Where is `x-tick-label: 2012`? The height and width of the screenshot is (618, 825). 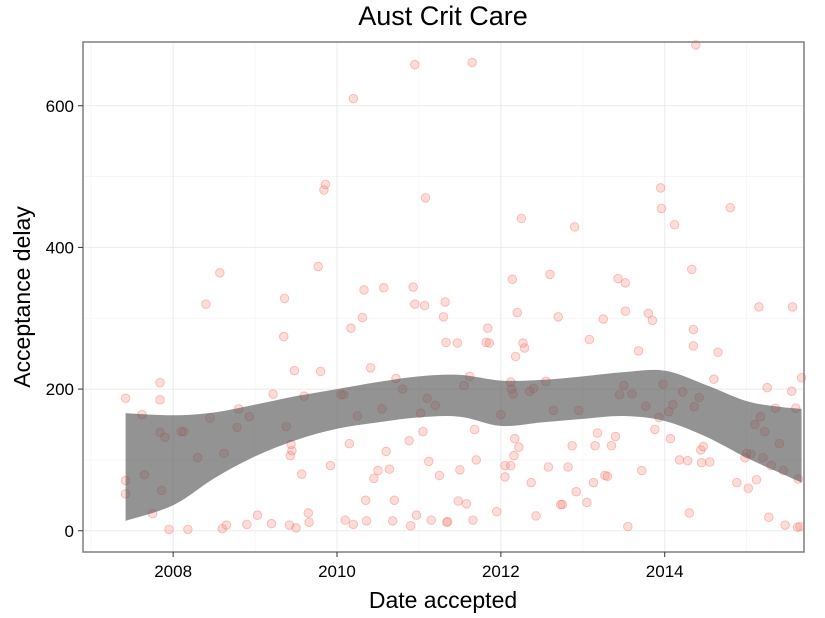
x-tick-label: 2012 is located at coordinates (501, 571).